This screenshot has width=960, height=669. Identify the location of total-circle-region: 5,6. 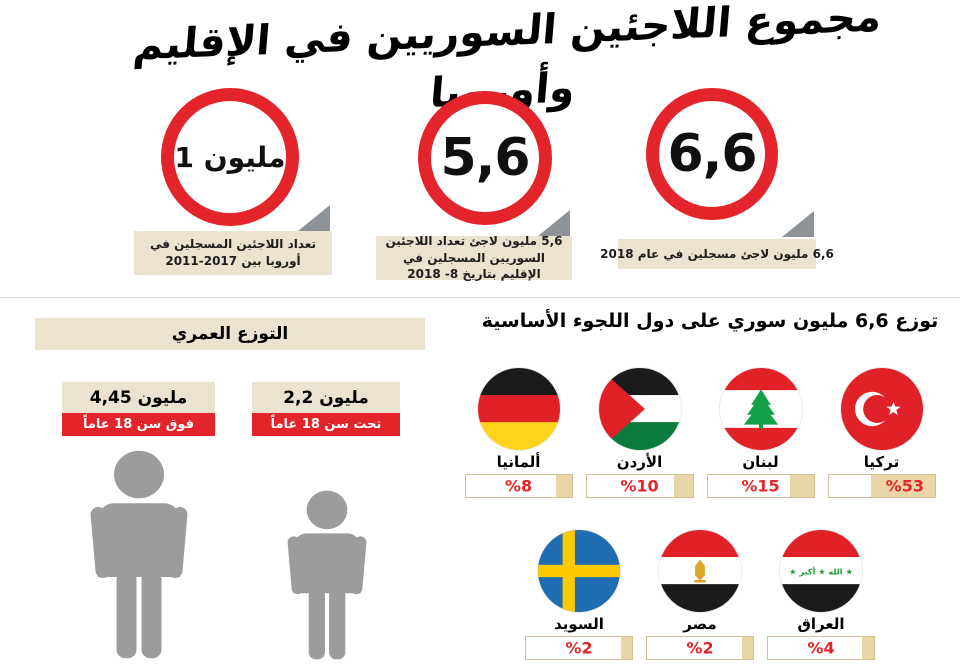
(485, 158).